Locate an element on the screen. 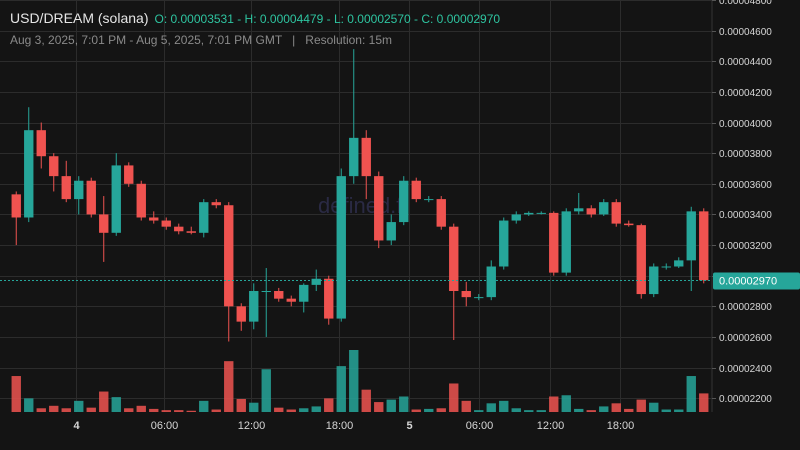 Image resolution: width=800 pixels, height=450 pixels. watermark: defined.fi is located at coordinates (362, 205).